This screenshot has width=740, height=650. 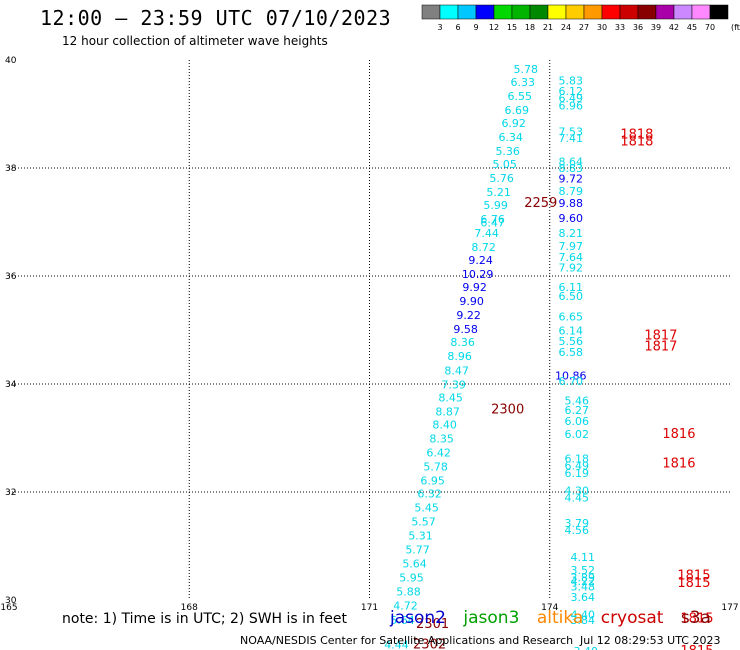 What do you see at coordinates (583, 586) in the screenshot?
I see `swh-label: 3.48` at bounding box center [583, 586].